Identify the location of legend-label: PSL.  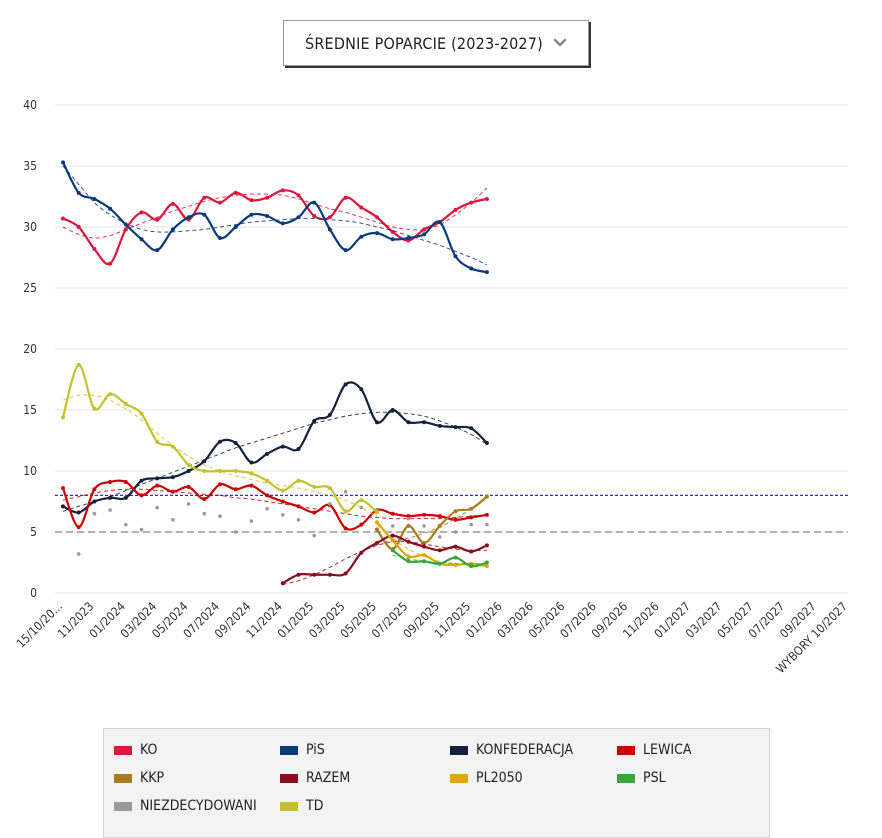
(654, 778).